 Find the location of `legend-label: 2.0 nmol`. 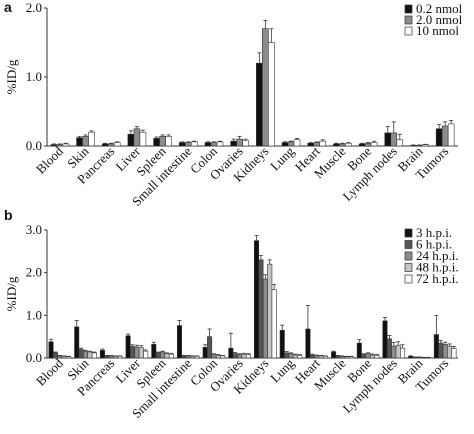

legend-label: 2.0 nmol is located at coordinates (439, 19).